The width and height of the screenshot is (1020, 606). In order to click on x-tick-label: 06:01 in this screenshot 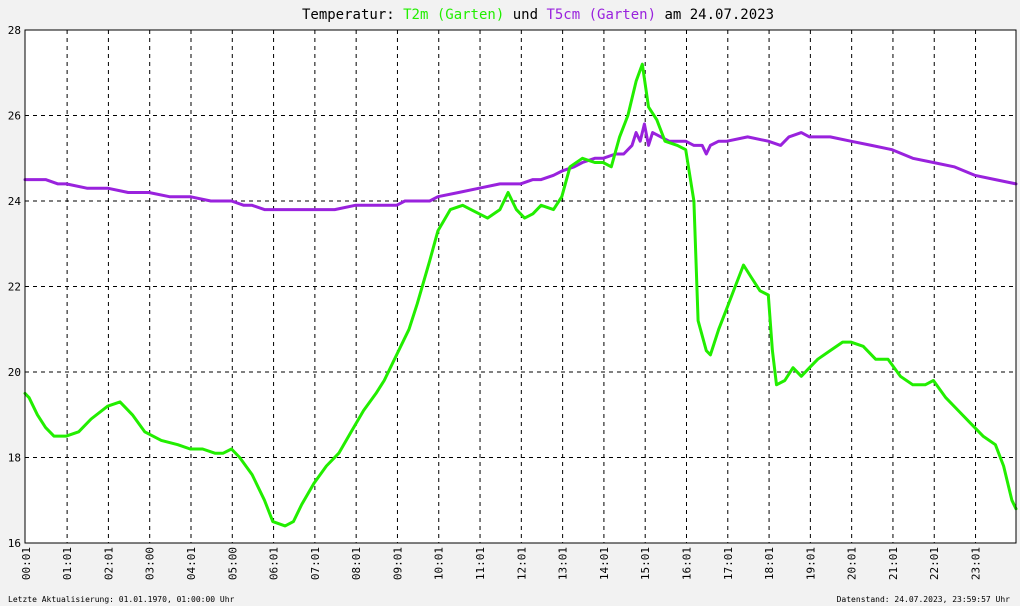, I will do `click(274, 563)`.